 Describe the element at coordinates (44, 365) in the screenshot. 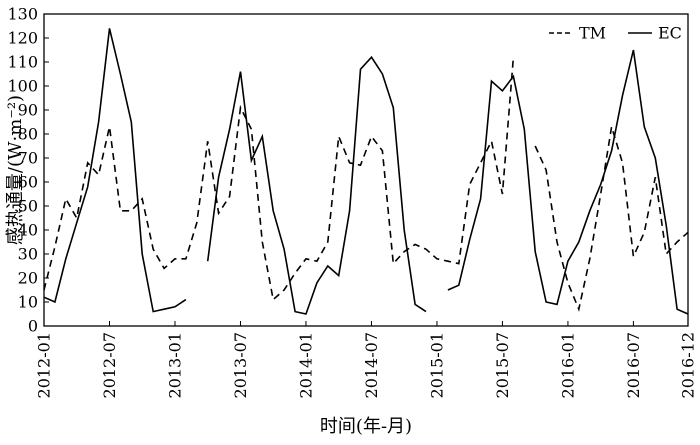

I see `x-tick-label: 2012-01` at that location.